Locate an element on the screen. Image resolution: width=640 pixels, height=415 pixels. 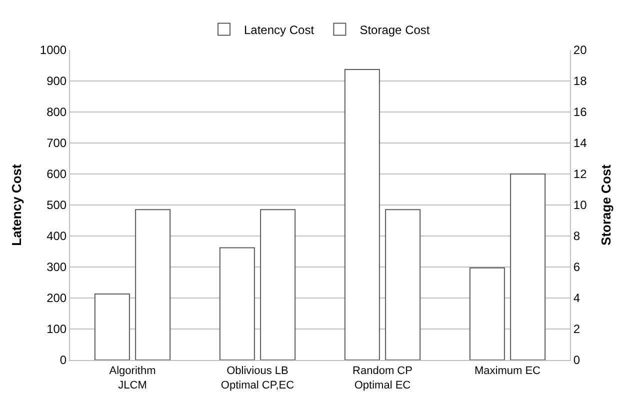
y-tick-label: 200 is located at coordinates (56, 298).